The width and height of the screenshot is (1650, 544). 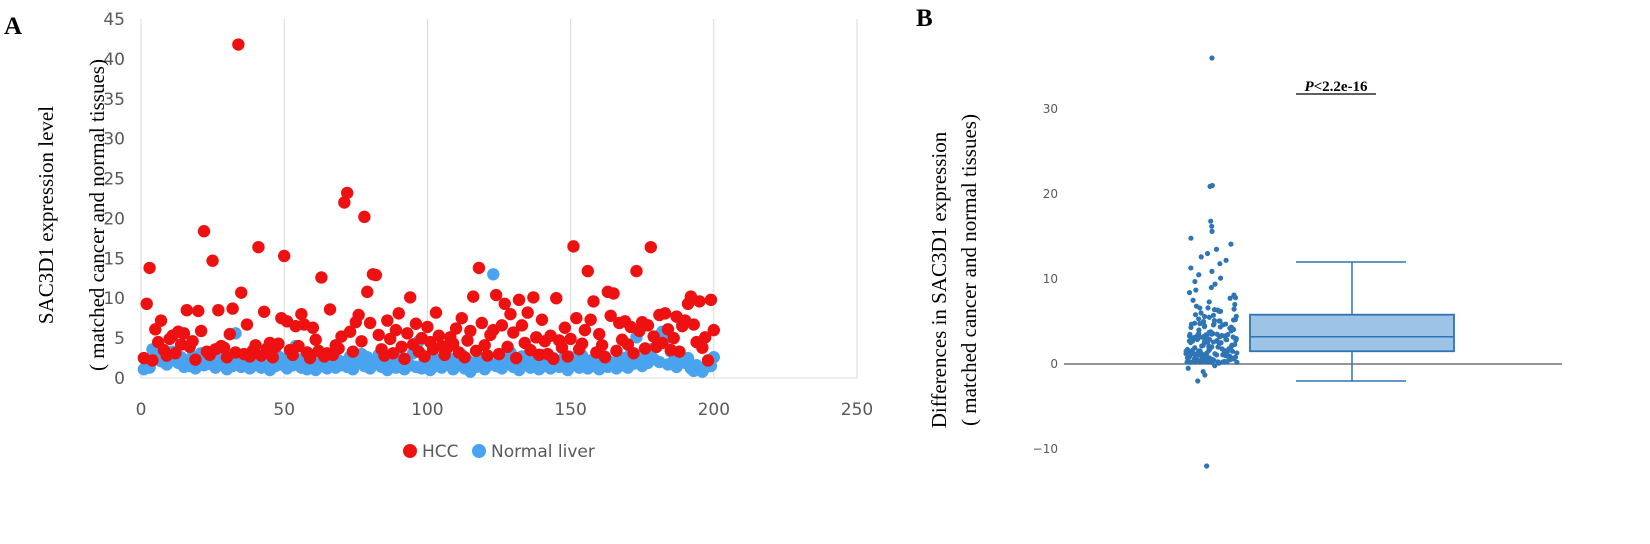 I want to click on b-y-axis-label-line2: ( matched cancer and normal tissues), so click(x=969, y=270).